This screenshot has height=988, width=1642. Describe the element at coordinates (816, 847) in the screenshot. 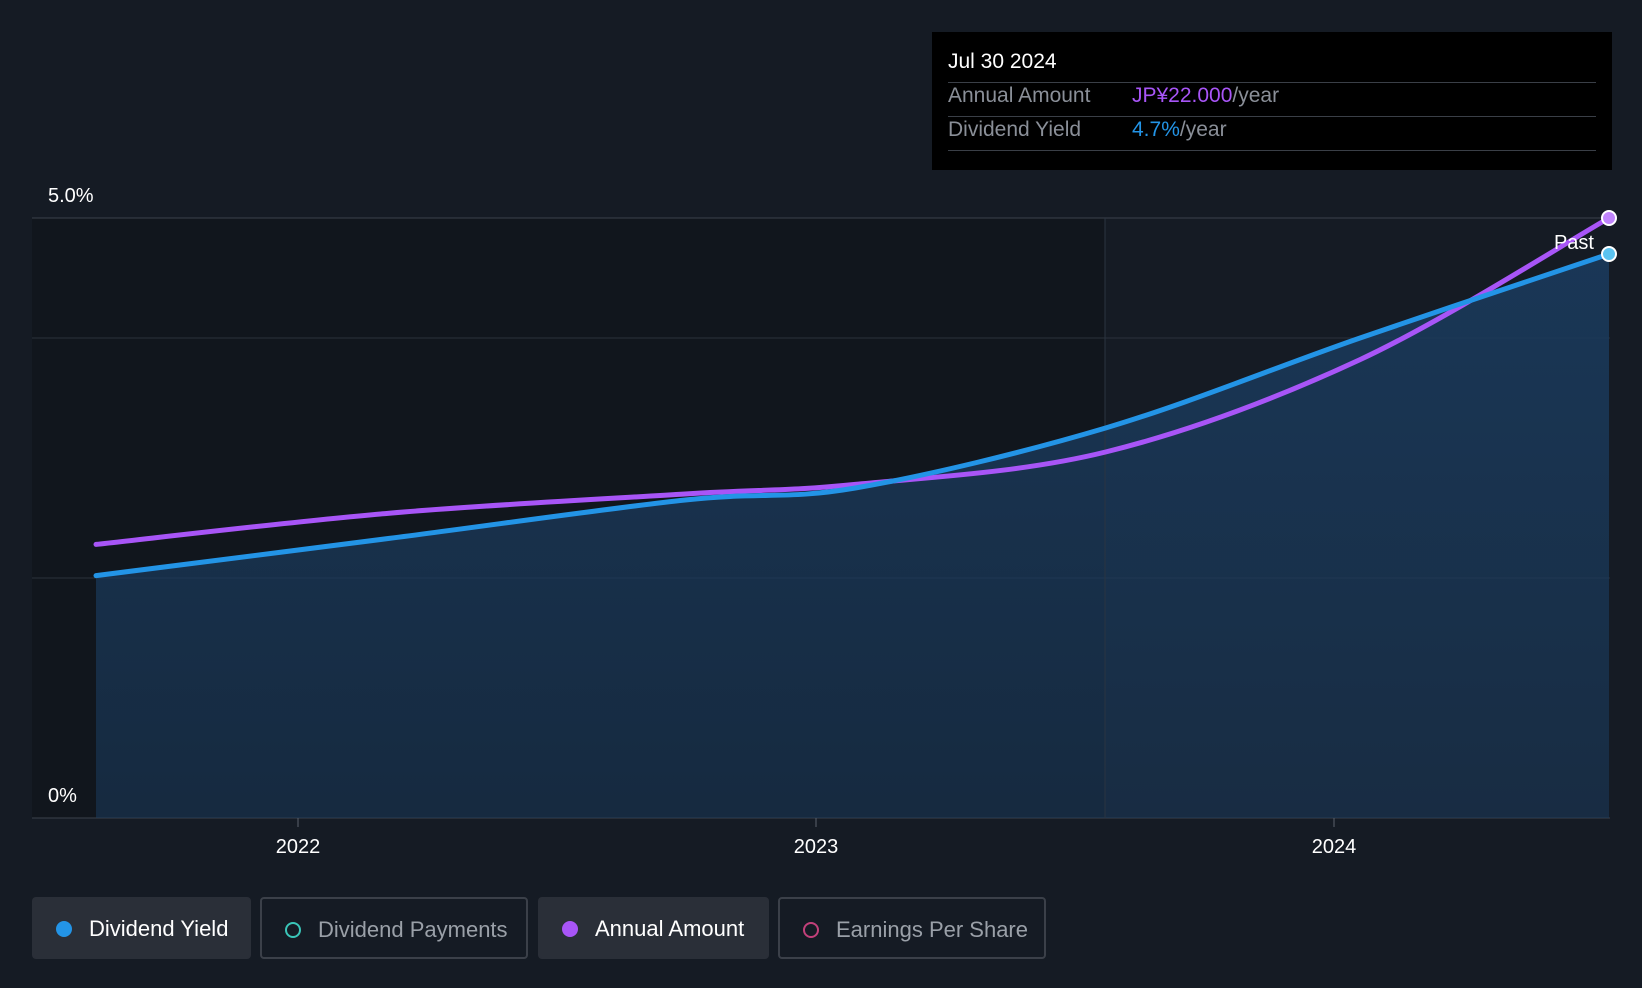

I see `x-tick-label: 2023` at that location.